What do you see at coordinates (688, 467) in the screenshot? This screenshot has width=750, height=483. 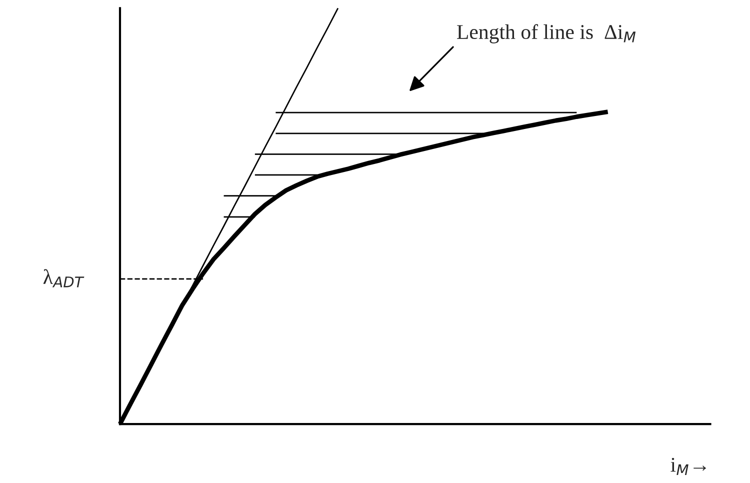 I see `x-axis-title: i$_{M}$→` at bounding box center [688, 467].